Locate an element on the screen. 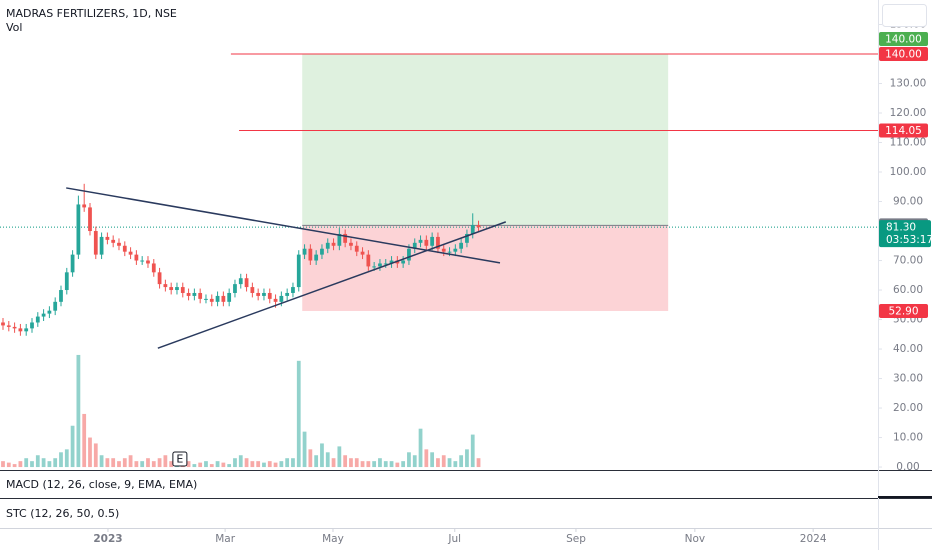  event-marker-label: E is located at coordinates (179, 459).